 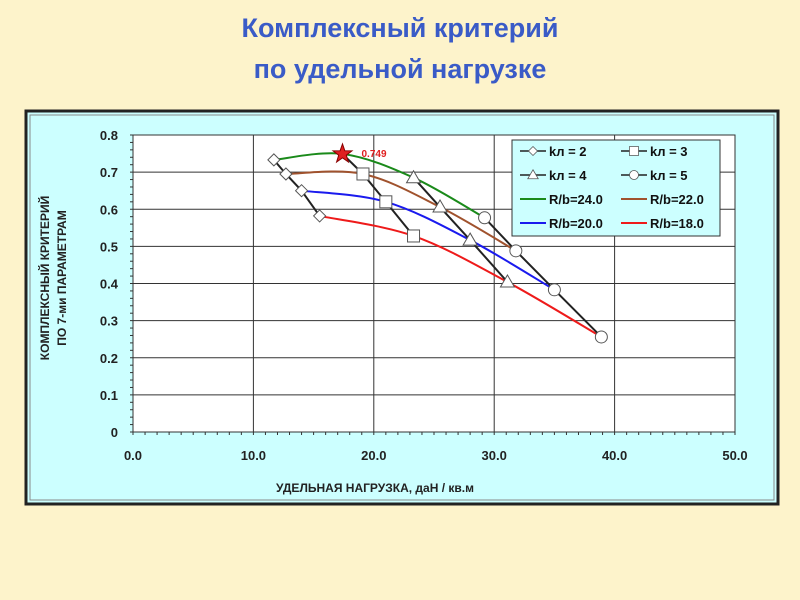 I want to click on series-line-24.0, so click(x=379, y=185).